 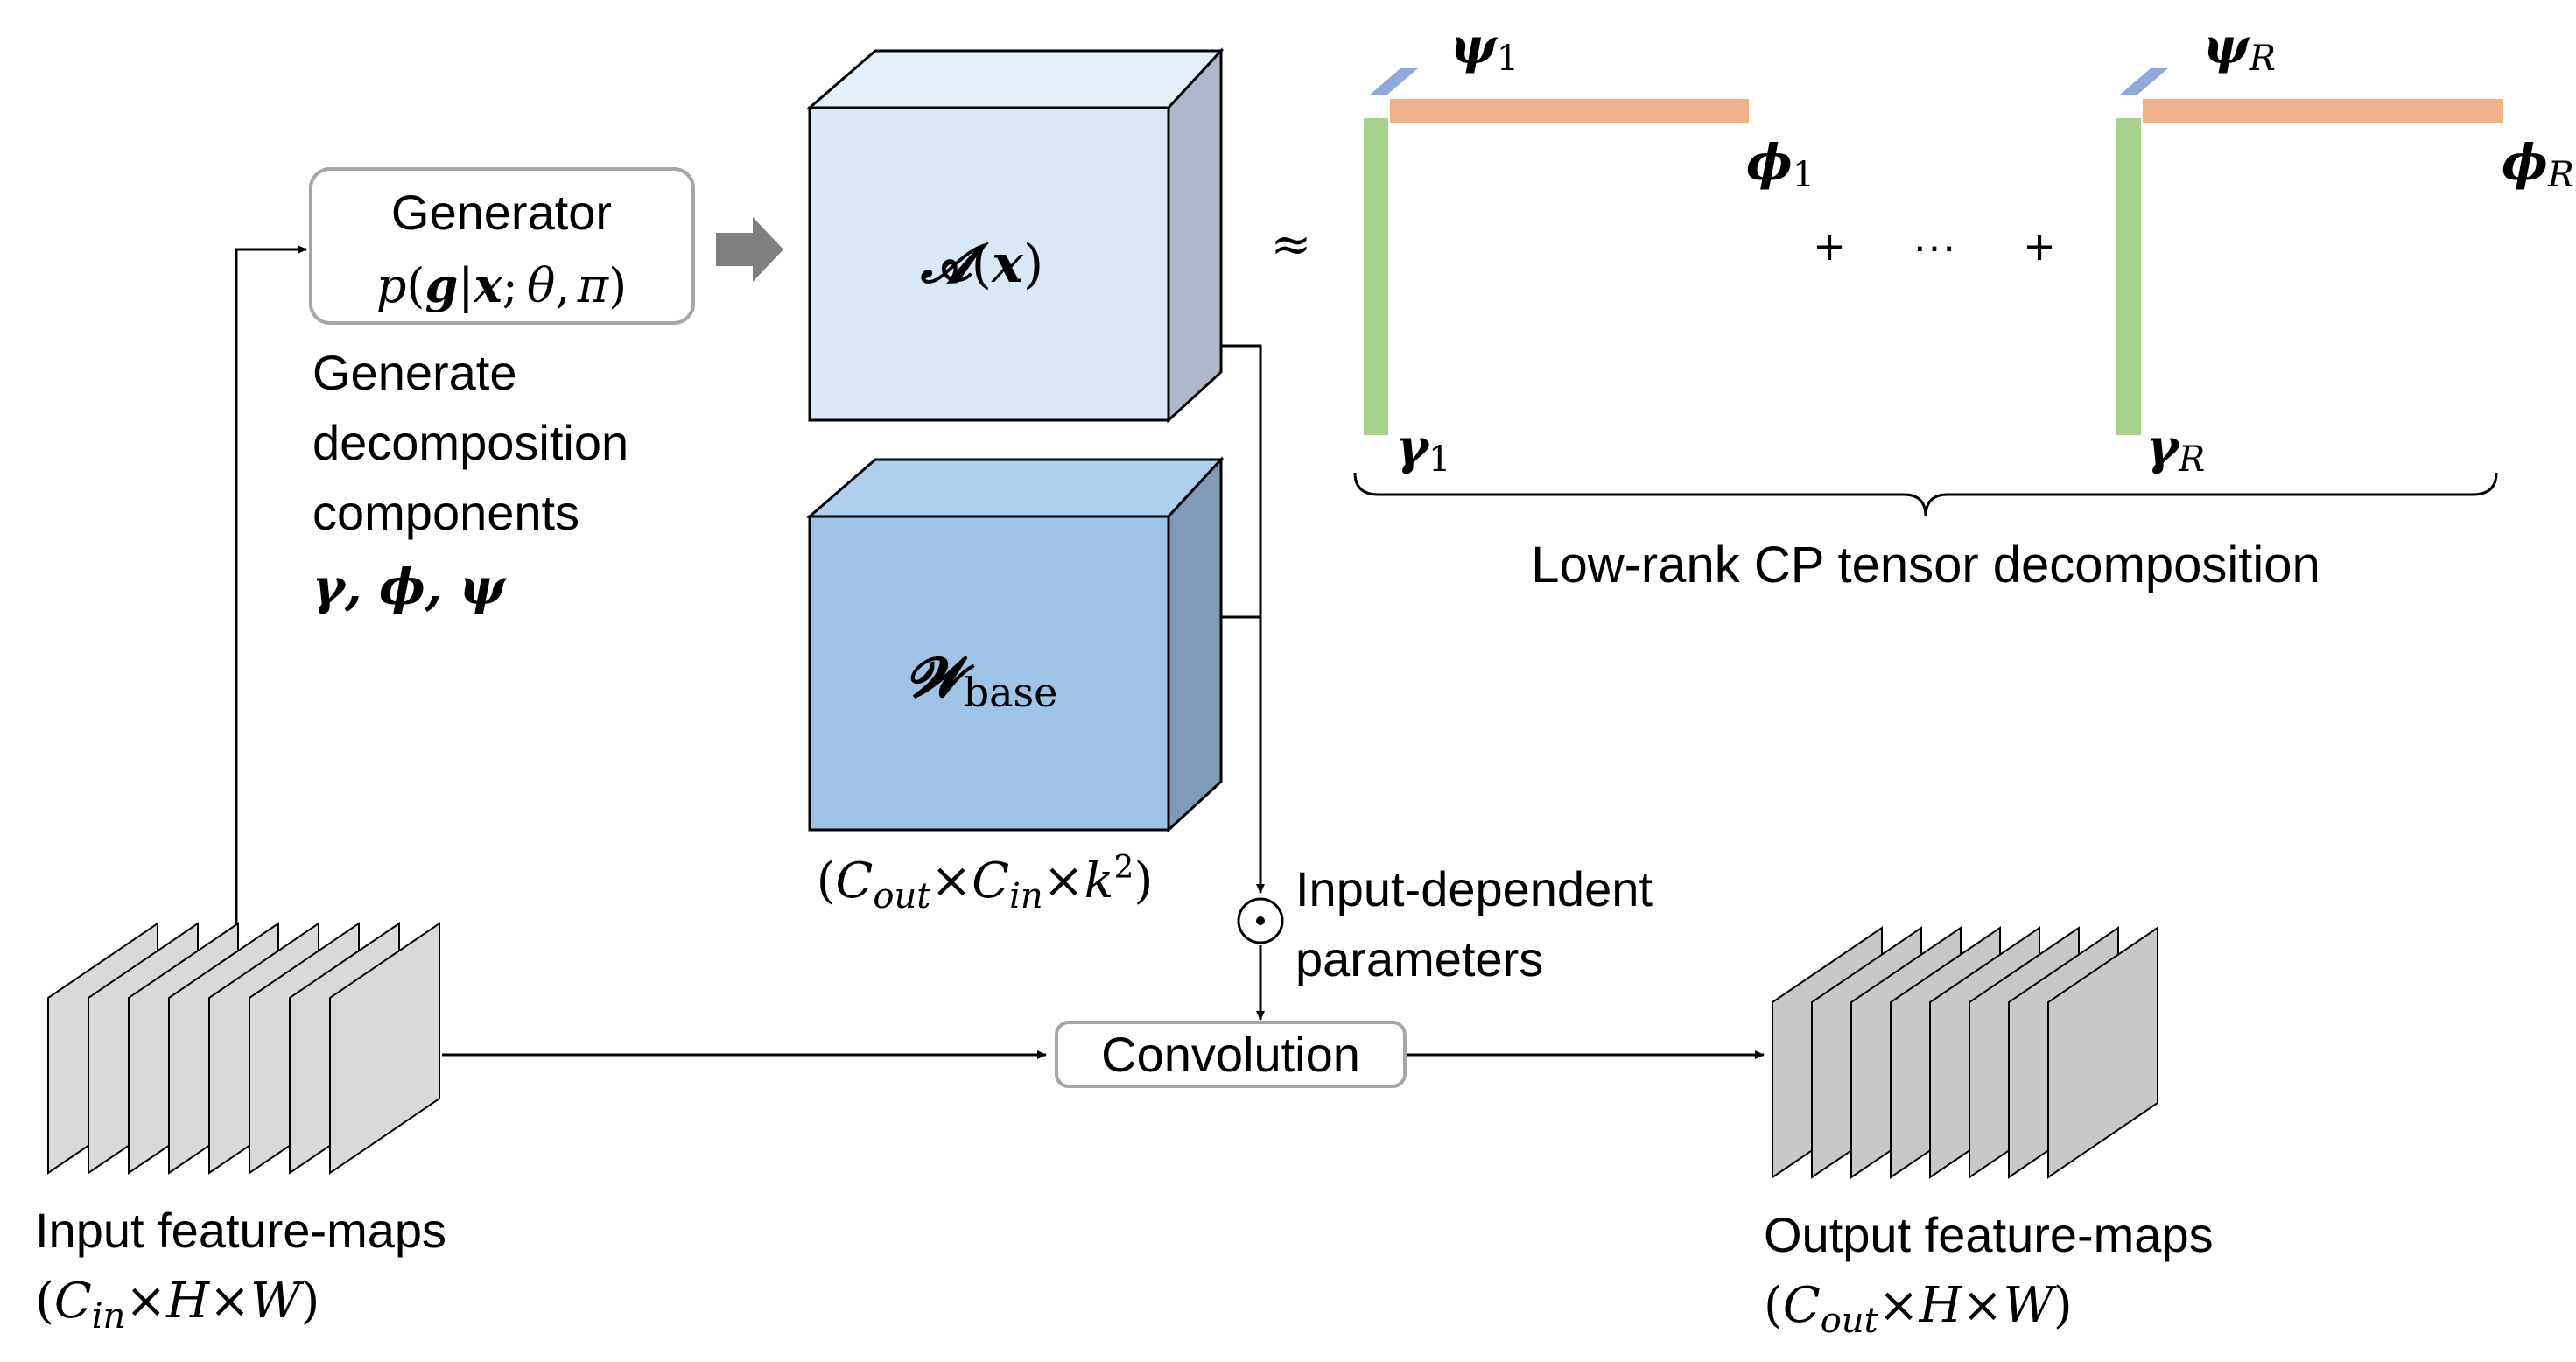 What do you see at coordinates (1195, 645) in the screenshot?
I see `tensor-w-side-face` at bounding box center [1195, 645].